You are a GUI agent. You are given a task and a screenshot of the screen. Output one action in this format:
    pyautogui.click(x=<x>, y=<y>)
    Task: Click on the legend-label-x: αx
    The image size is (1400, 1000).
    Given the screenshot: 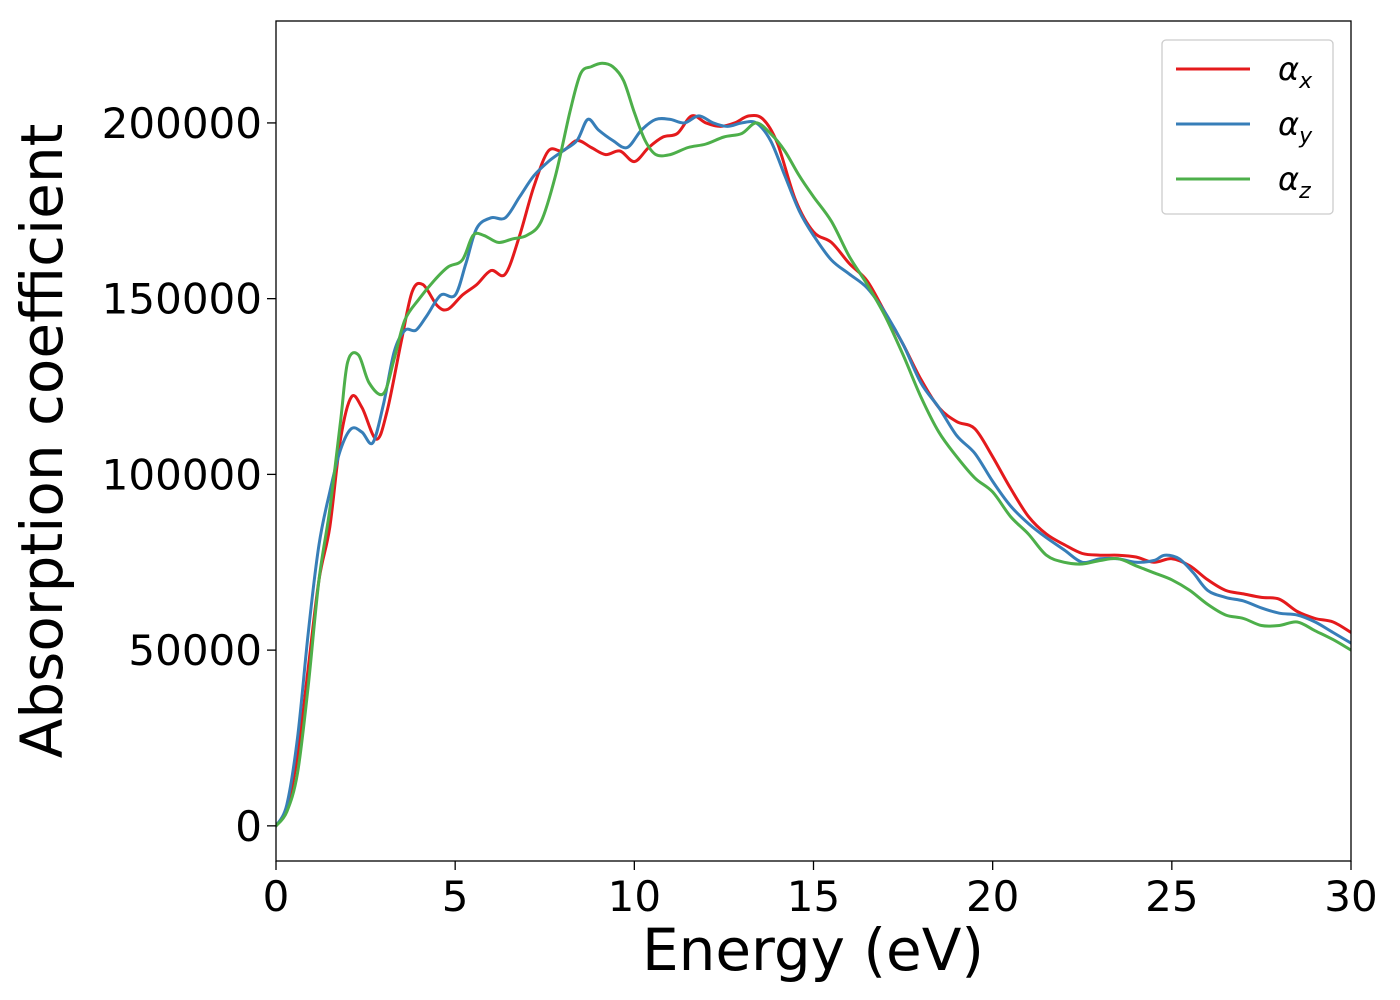 What is the action you would take?
    pyautogui.click(x=1295, y=72)
    